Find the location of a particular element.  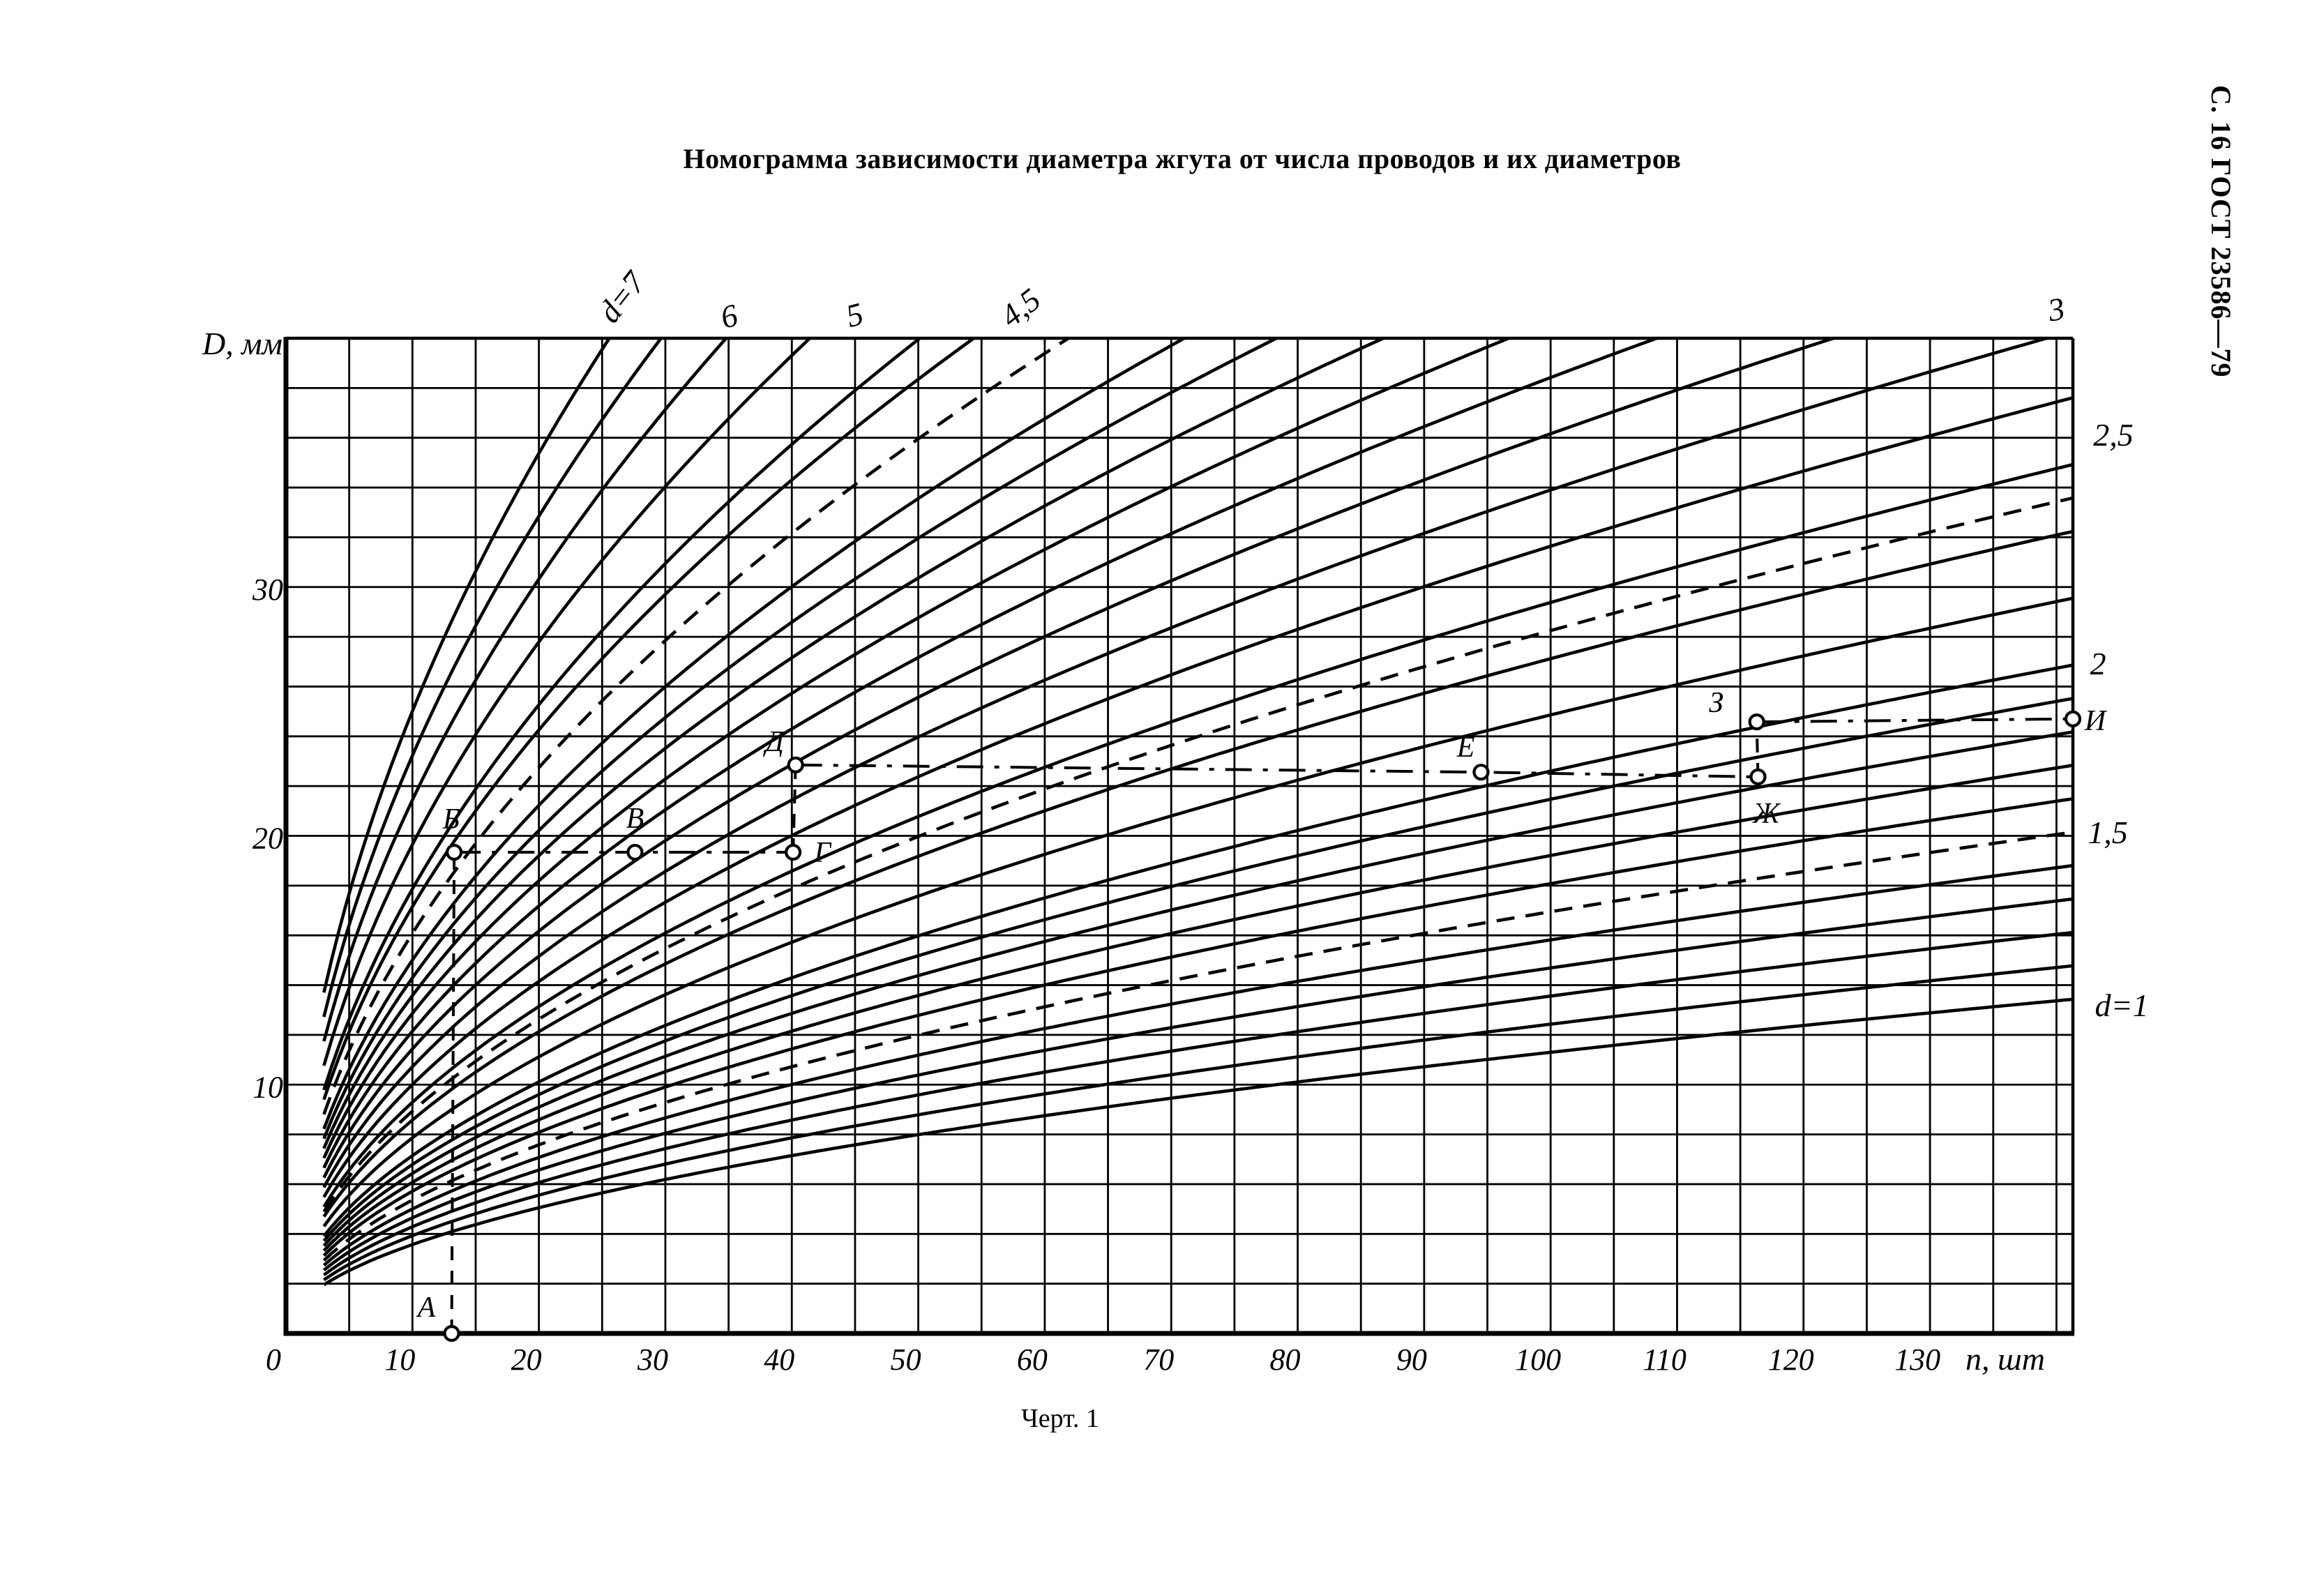

y-axis-title: D, мм is located at coordinates (242, 343).